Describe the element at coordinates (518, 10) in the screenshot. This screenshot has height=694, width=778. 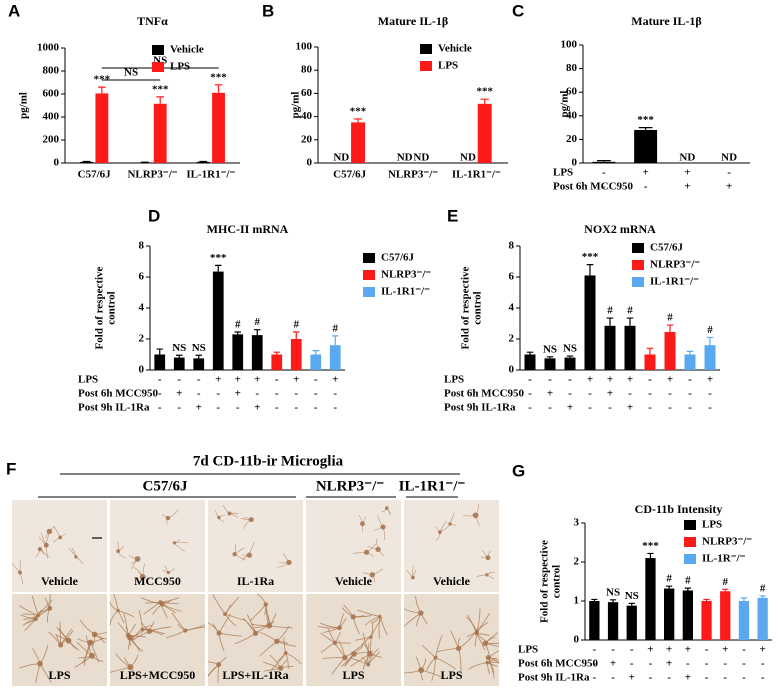
I see `panel-letter: C` at that location.